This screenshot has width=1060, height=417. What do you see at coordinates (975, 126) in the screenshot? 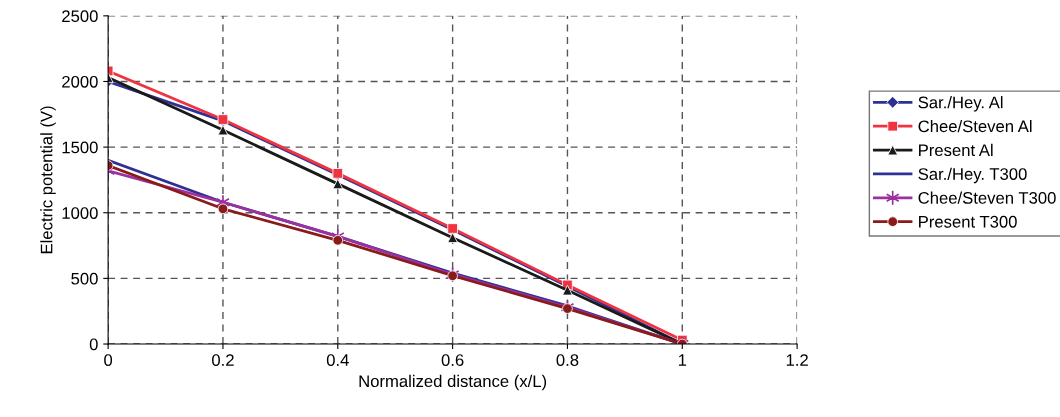
I see `legend-label: Chee/Steven Al` at bounding box center [975, 126].